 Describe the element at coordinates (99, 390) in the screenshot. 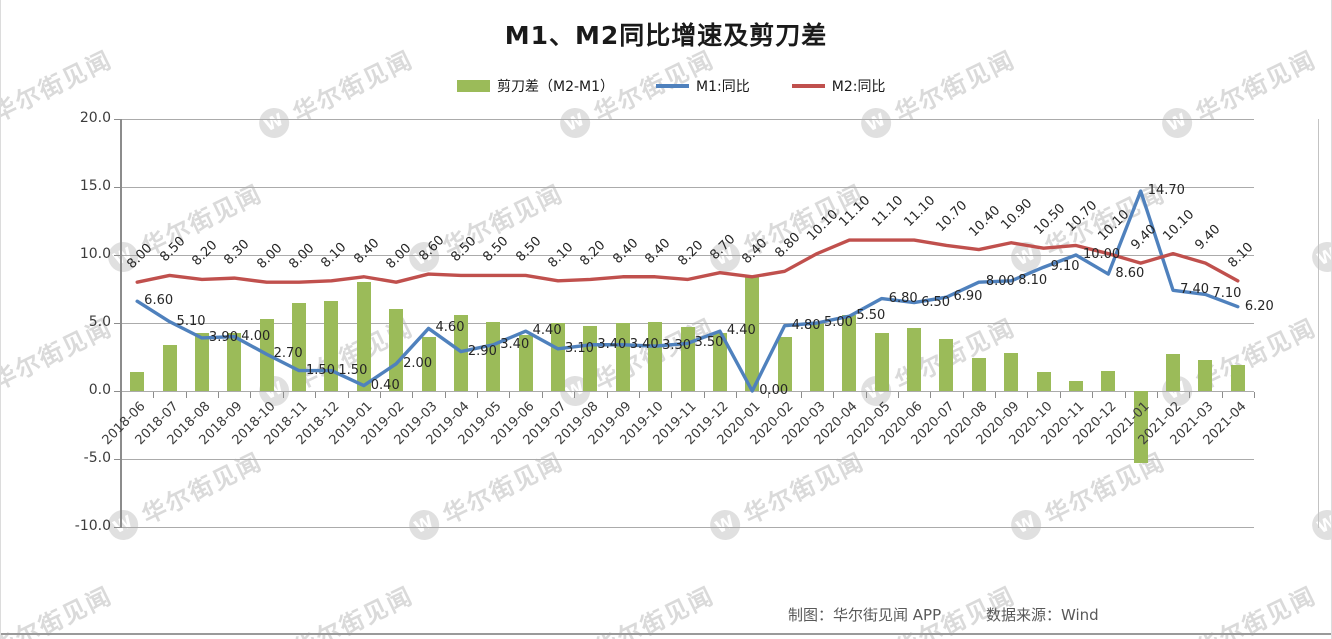

I see `y-axis-label: 0.0` at that location.